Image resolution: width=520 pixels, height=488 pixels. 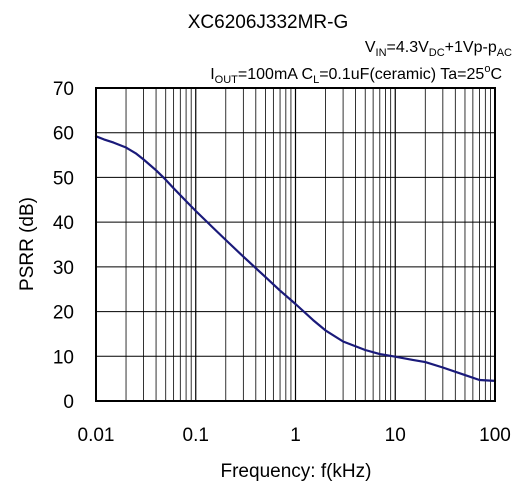 What do you see at coordinates (471, 47) in the screenshot?
I see `condition-vin-part: +1Vp-p` at bounding box center [471, 47].